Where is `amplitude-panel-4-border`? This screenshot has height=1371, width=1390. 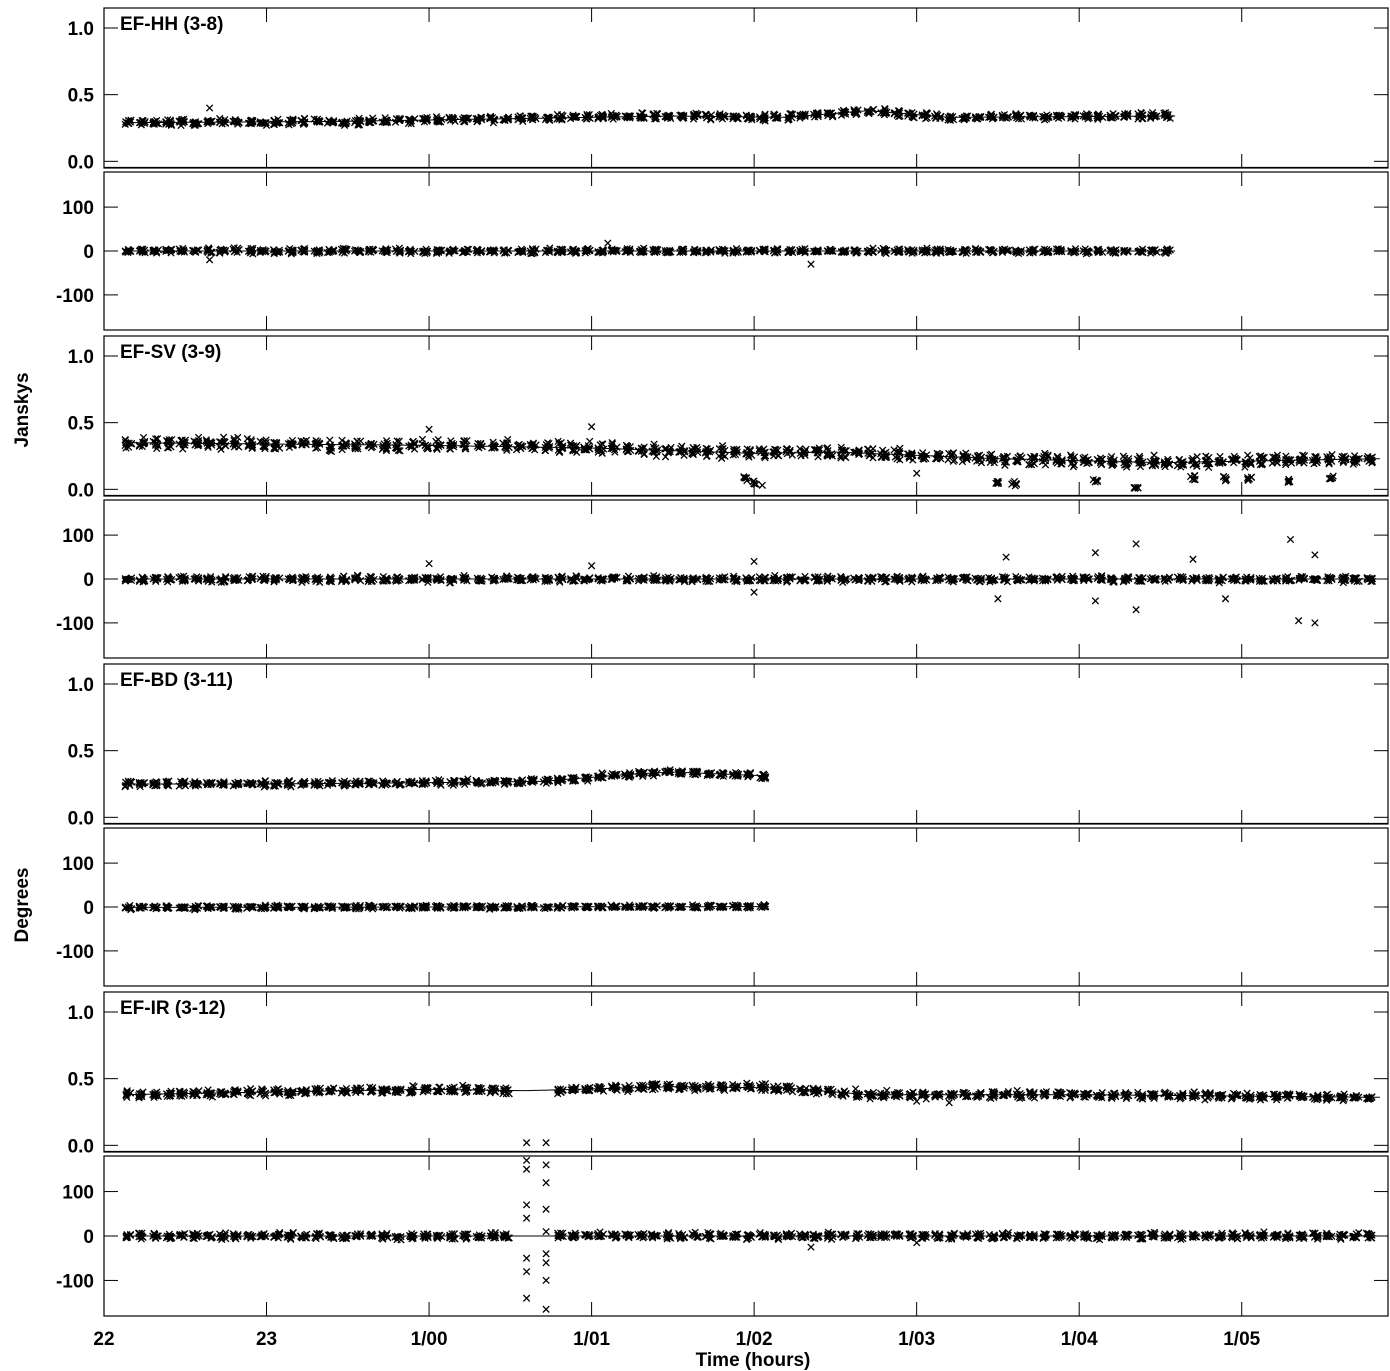
amplitude-panel-4-border is located at coordinates (746, 1072).